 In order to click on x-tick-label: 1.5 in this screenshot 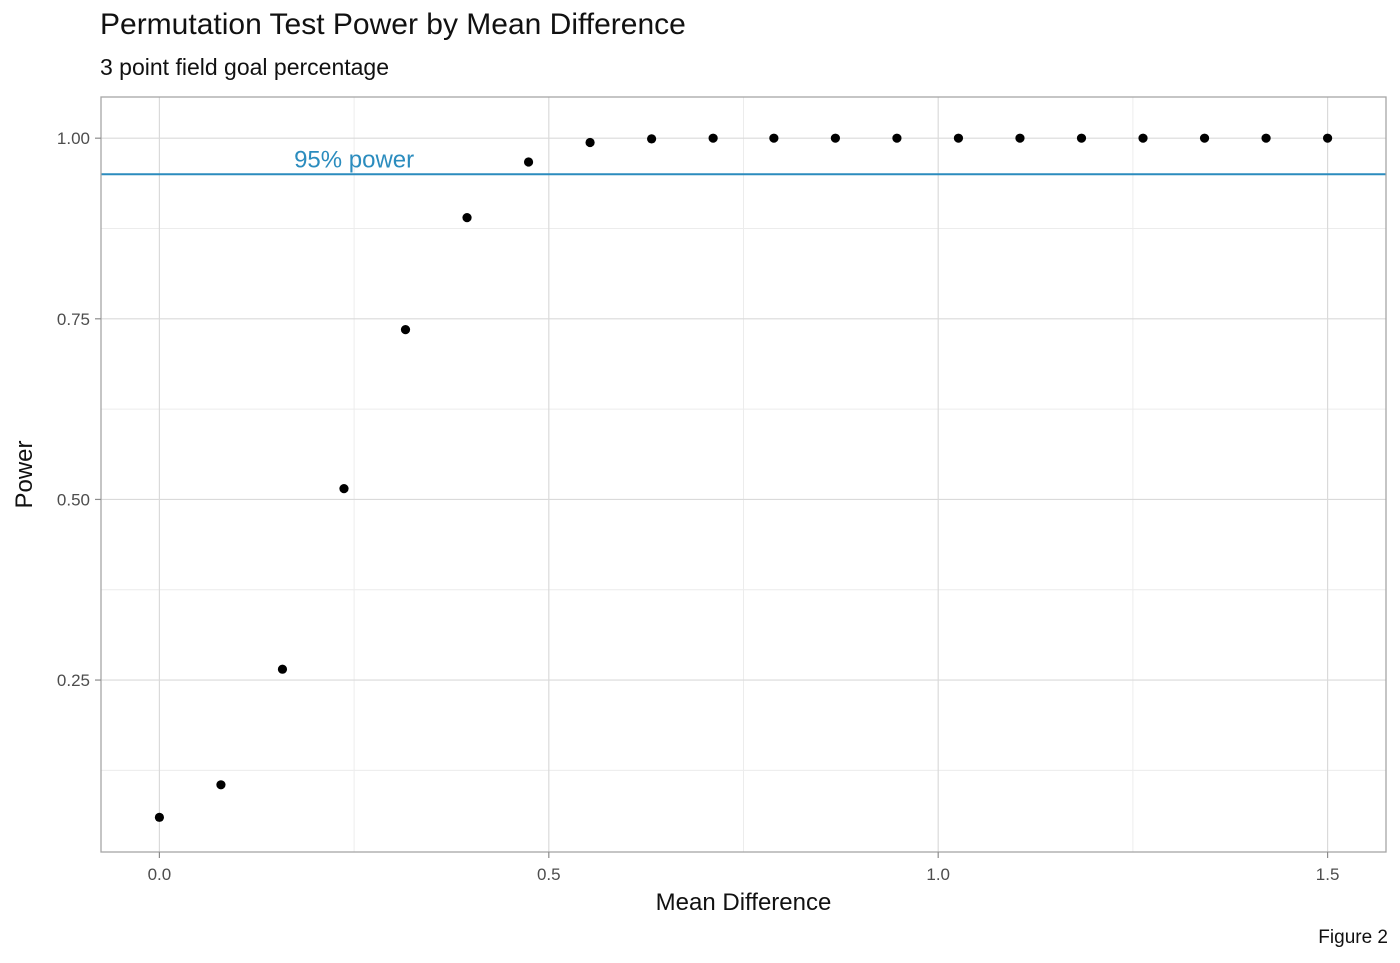, I will do `click(1328, 874)`.